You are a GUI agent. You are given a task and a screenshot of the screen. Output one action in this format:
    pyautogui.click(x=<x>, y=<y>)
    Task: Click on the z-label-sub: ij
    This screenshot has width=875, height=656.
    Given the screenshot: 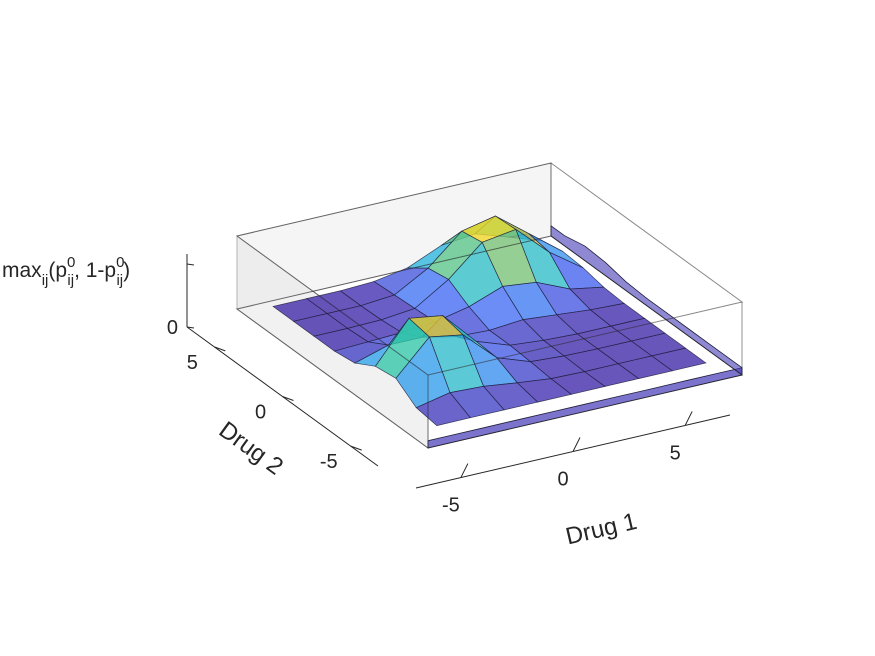 What is the action you would take?
    pyautogui.click(x=45, y=280)
    